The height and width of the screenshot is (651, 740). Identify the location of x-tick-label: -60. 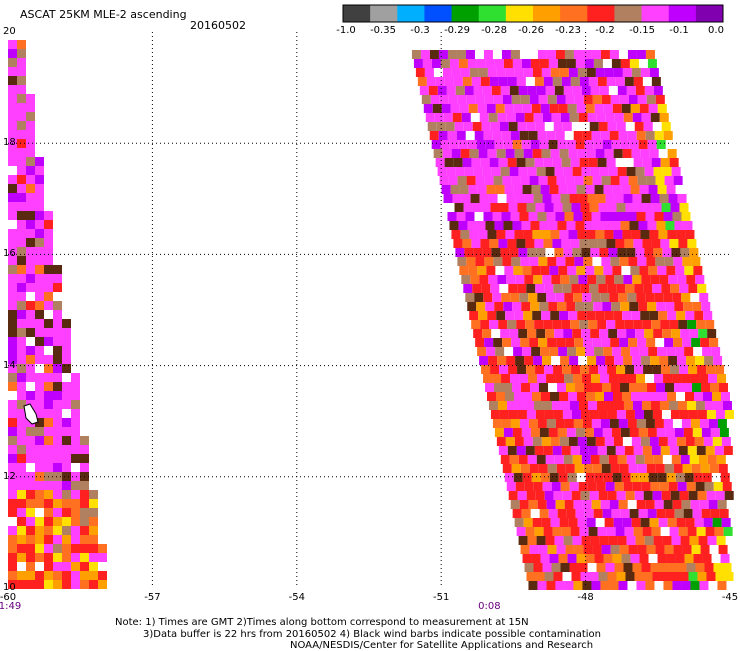
(8, 597).